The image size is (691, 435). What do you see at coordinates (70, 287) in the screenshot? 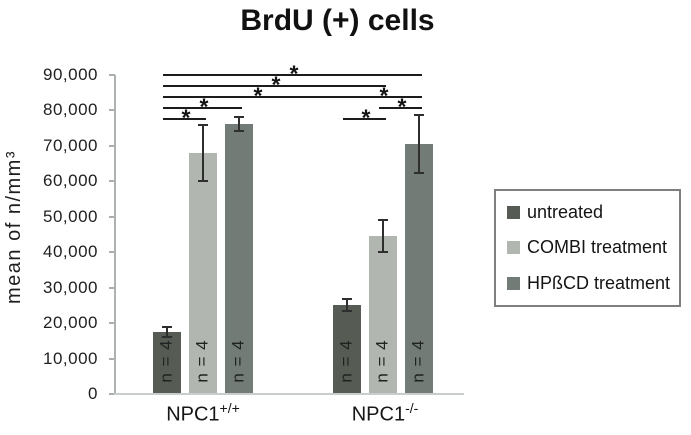
I see `y-tick-label: 30,000` at bounding box center [70, 287].